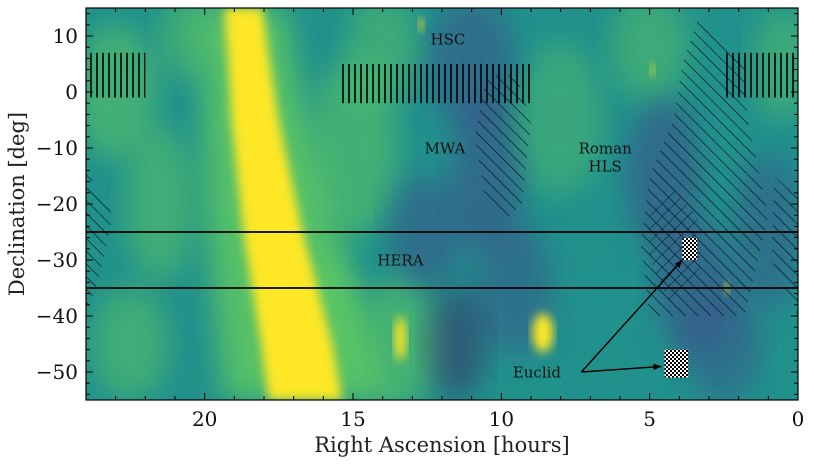 The image size is (814, 466). Describe the element at coordinates (57, 260) in the screenshot. I see `y-tick-label--30: −30` at that location.